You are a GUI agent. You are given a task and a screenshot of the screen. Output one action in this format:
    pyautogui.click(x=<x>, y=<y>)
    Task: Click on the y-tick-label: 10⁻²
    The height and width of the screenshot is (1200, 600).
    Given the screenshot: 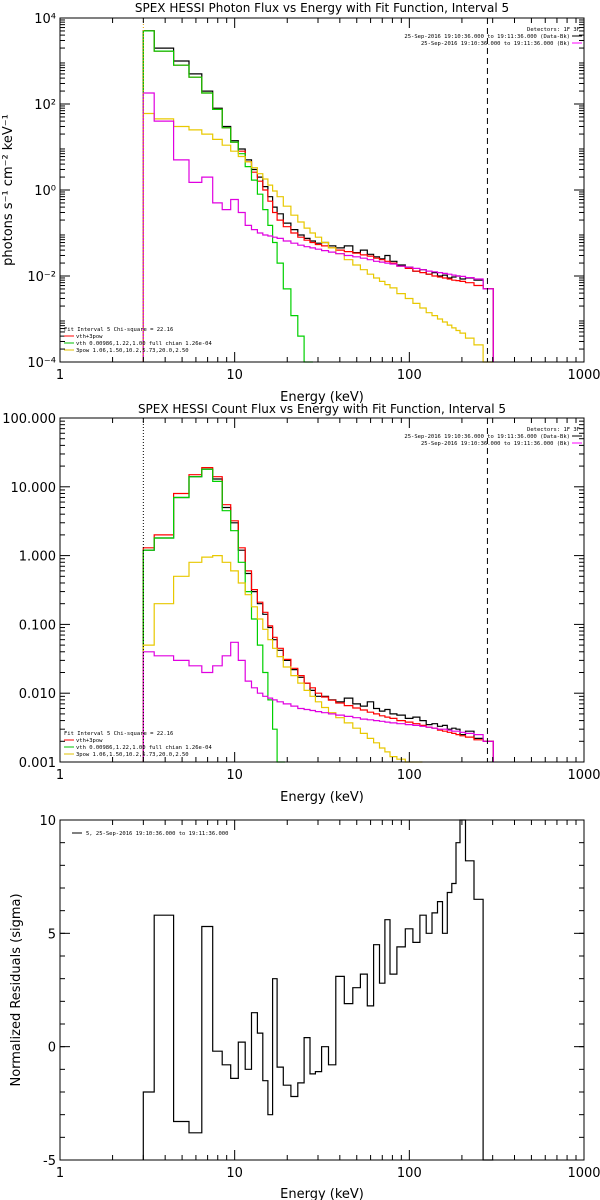 What is the action you would take?
    pyautogui.click(x=41, y=277)
    